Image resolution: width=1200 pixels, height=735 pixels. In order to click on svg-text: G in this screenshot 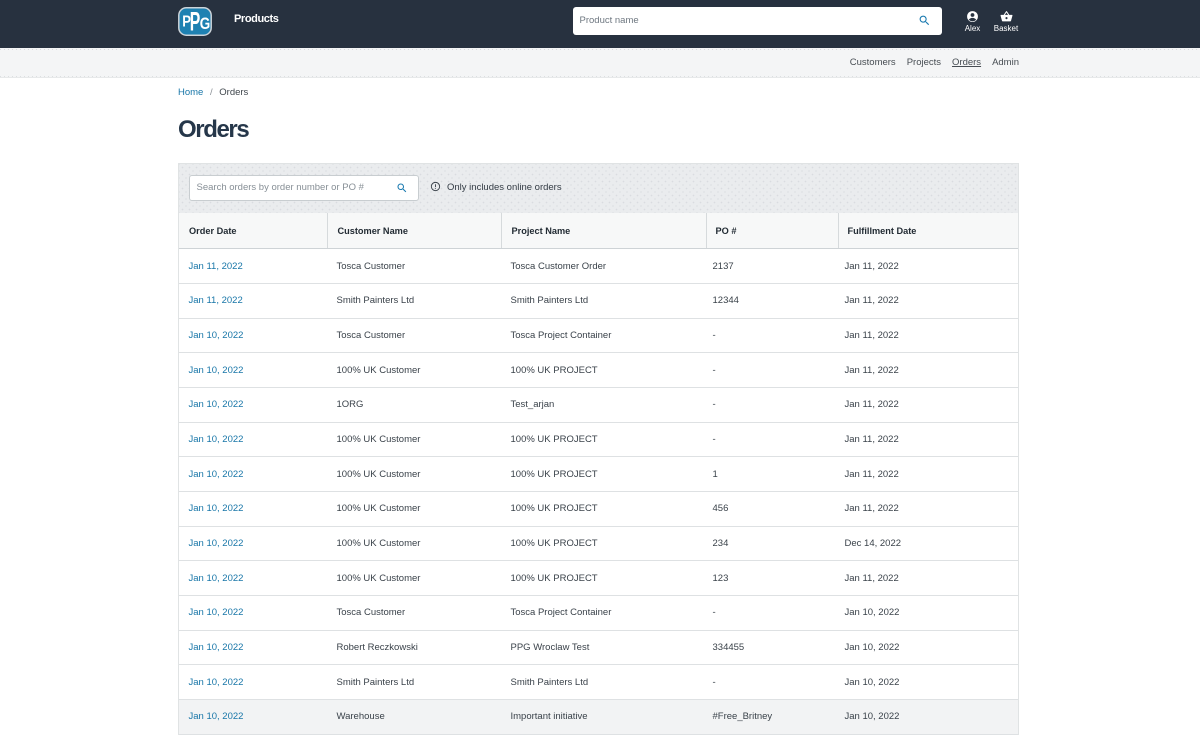, I will do `click(205, 23)`.